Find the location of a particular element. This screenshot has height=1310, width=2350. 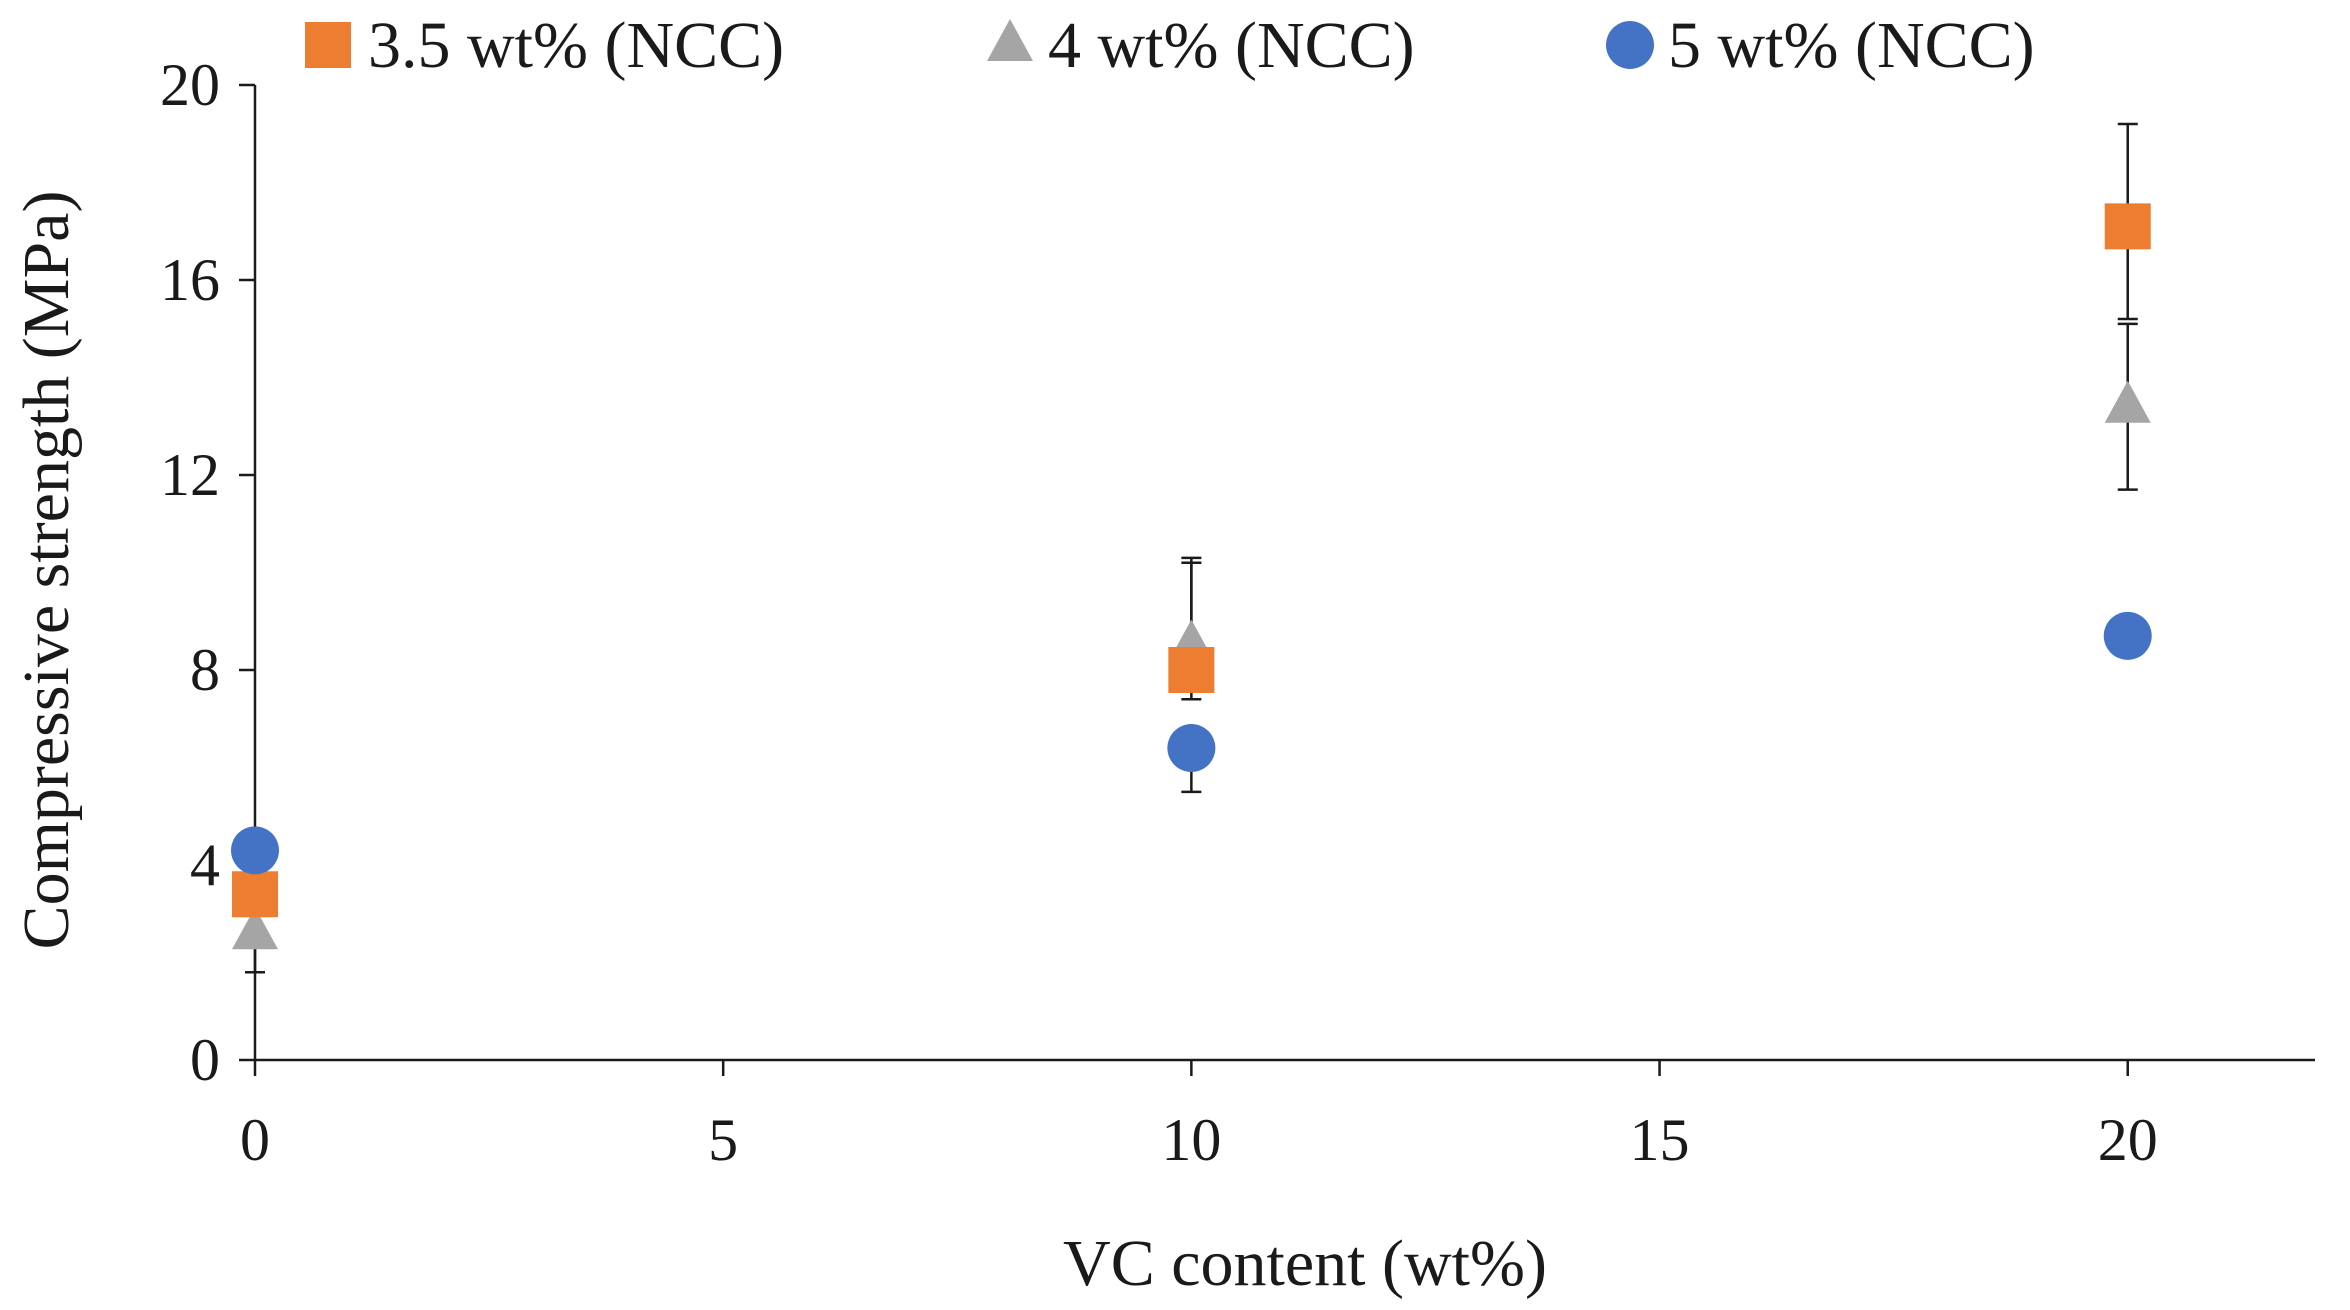

x-tick-label: 15 is located at coordinates (1660, 1140).